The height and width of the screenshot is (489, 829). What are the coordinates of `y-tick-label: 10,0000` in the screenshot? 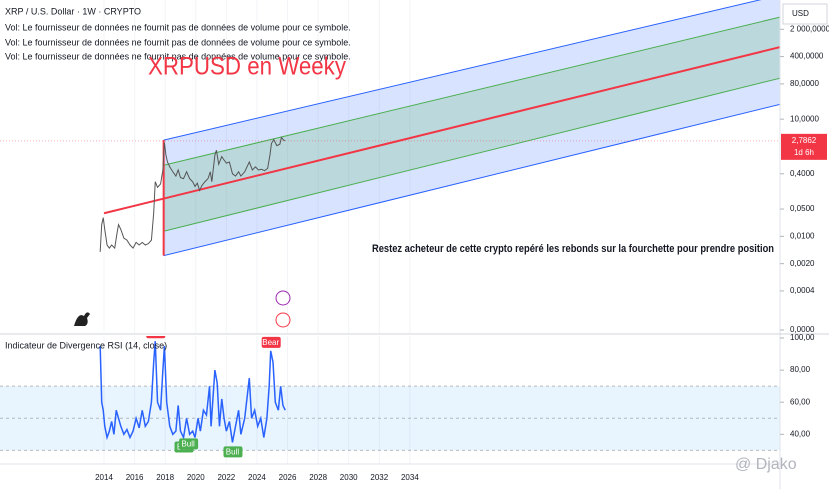 It's located at (804, 118).